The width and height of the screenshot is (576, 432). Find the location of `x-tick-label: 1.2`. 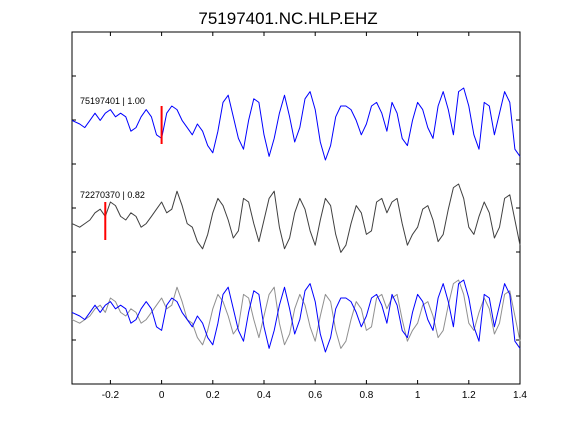

x-tick-label: 1.2 is located at coordinates (469, 395).